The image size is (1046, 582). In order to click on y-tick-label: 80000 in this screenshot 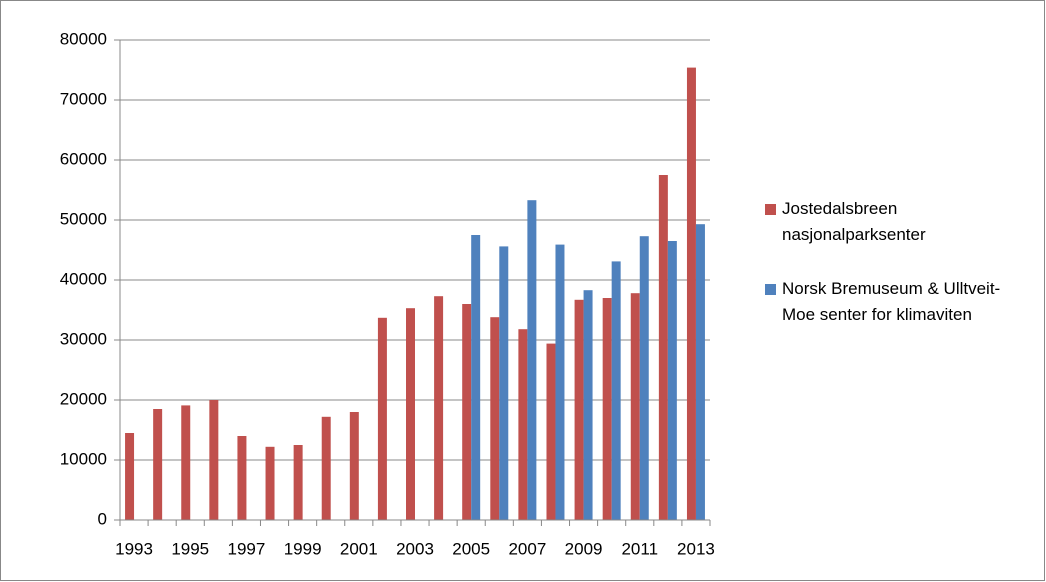, I will do `click(83, 38)`.